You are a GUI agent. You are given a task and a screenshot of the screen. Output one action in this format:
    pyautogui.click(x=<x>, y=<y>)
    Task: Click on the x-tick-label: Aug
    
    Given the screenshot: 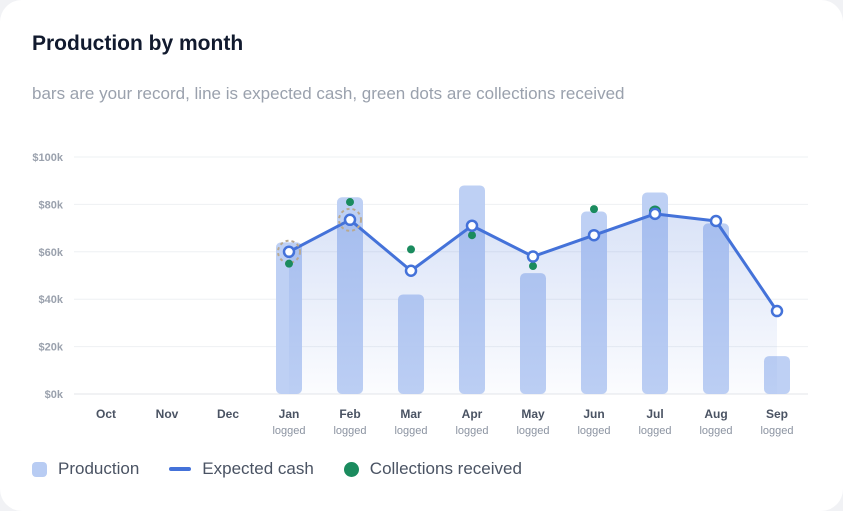 What is the action you would take?
    pyautogui.click(x=715, y=414)
    